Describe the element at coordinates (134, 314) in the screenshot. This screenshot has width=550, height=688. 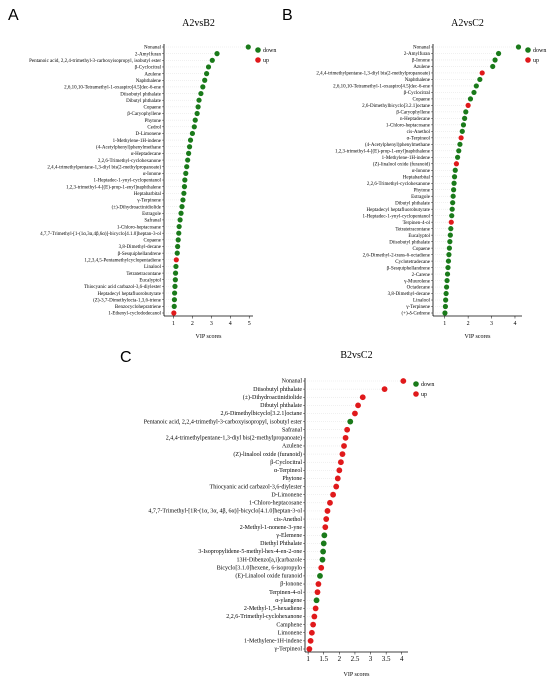
I see `y-tick-label: 1-Ethenyl-cyclododecanol` at that location.